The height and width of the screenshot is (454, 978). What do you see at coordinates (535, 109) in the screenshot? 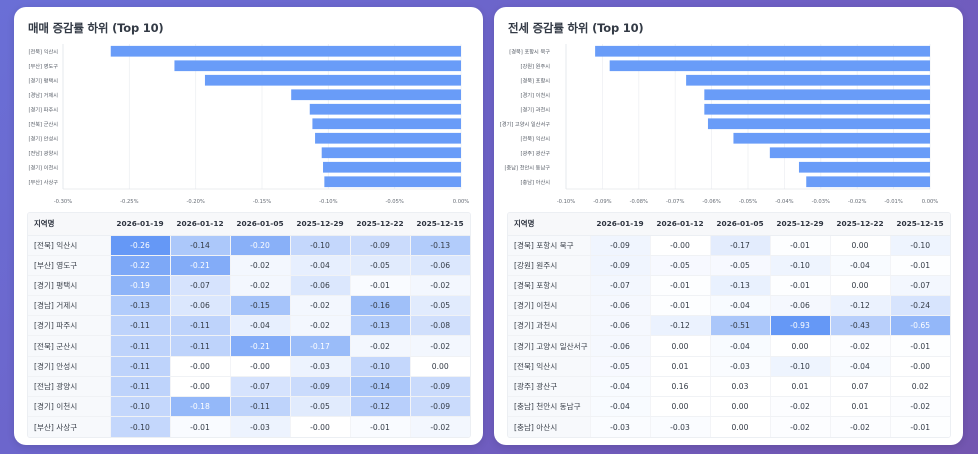
I see `y-category-label: [경기] 과천시` at bounding box center [535, 109].